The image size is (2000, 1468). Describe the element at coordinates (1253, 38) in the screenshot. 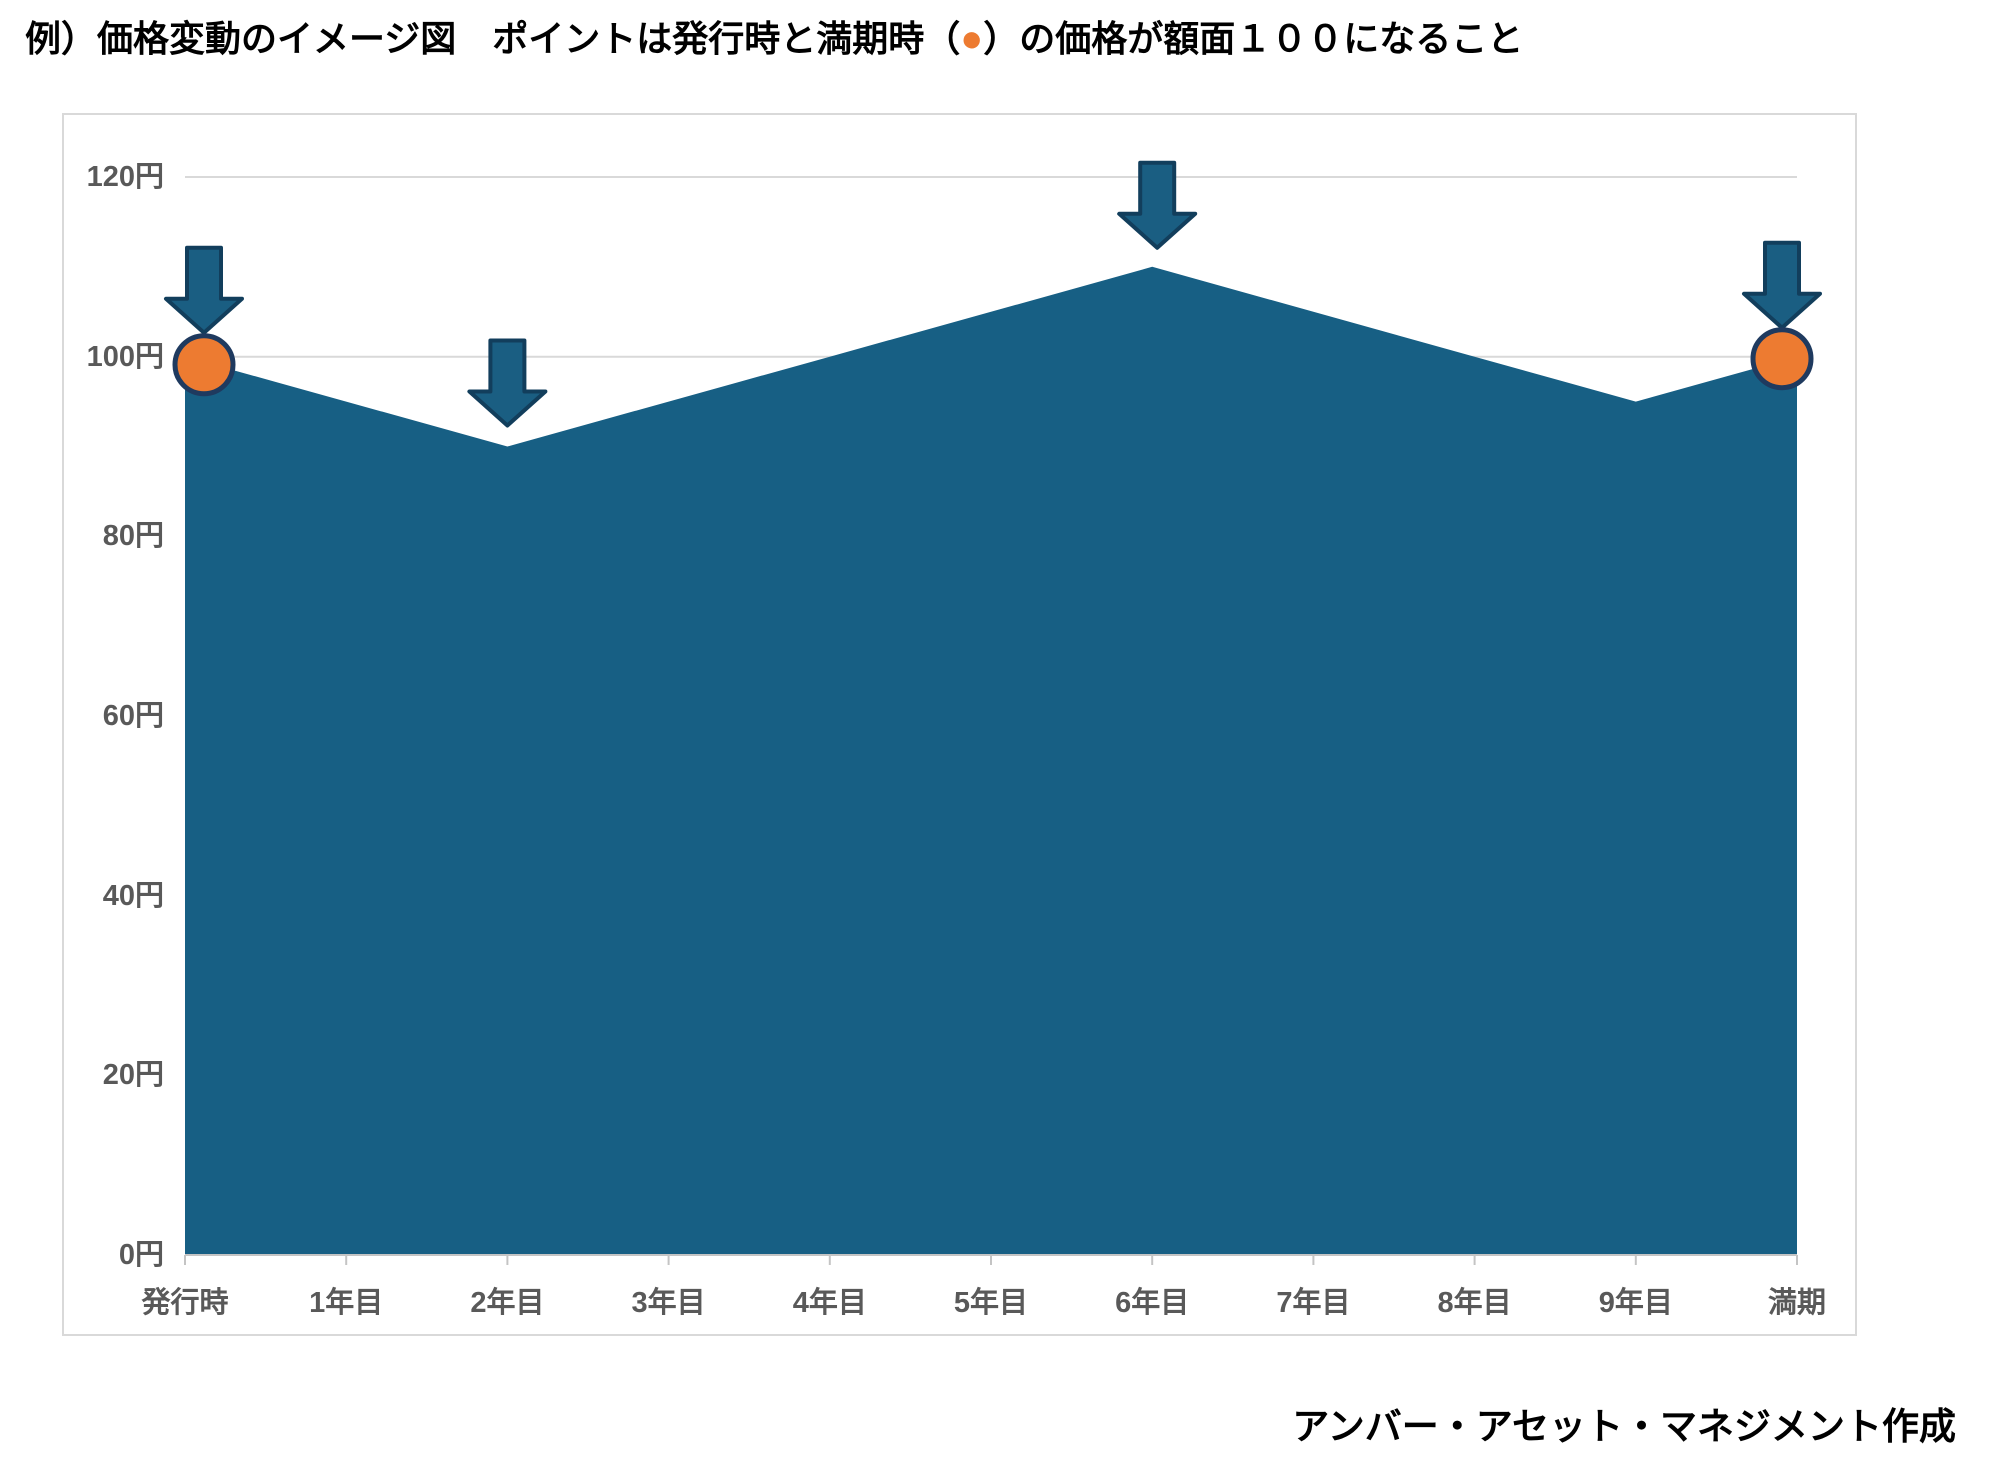

I see `title-text-suffix: ）の価格が額面１００になること` at that location.